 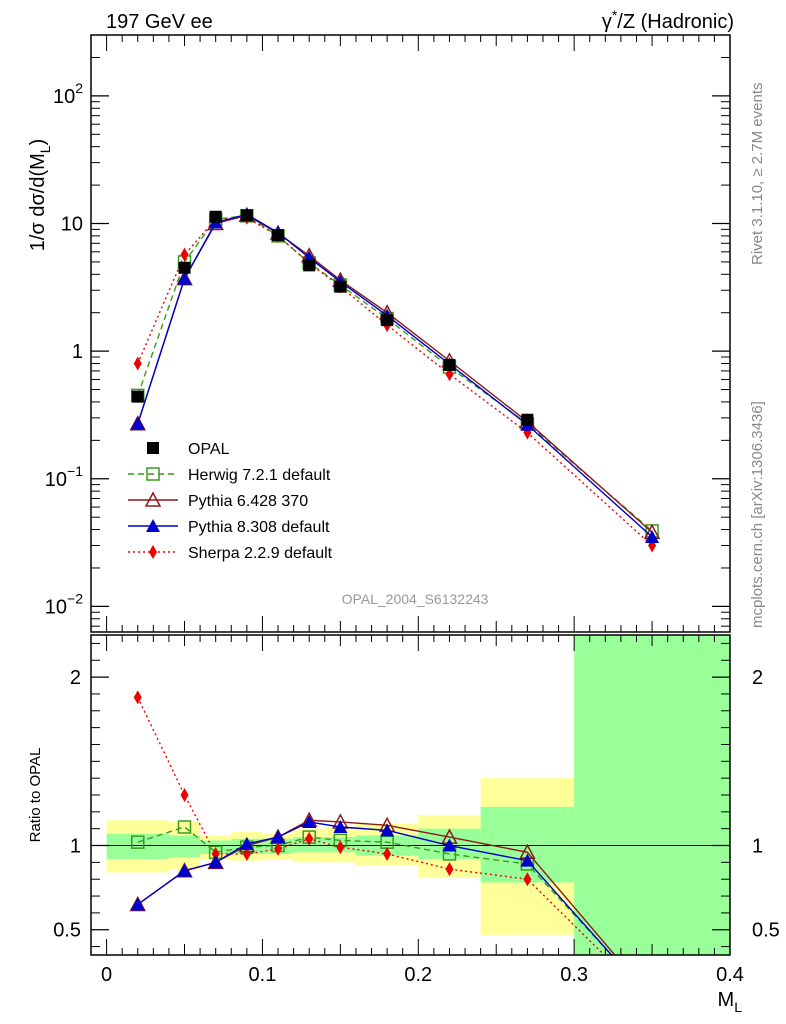 What do you see at coordinates (259, 527) in the screenshot?
I see `legend-label: Pythia 8.308 default` at bounding box center [259, 527].